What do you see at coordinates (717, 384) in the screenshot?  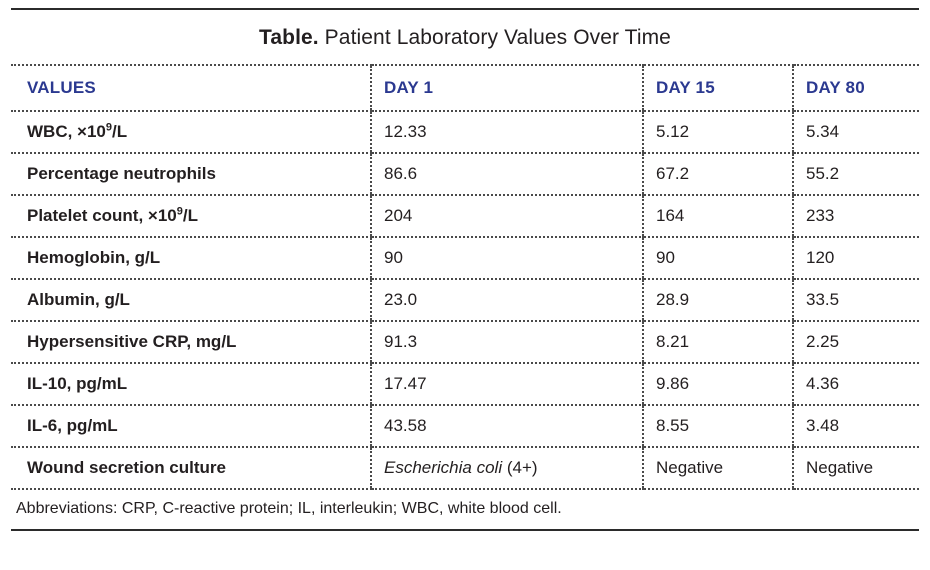 I see `cell-day15: 9.86` at bounding box center [717, 384].